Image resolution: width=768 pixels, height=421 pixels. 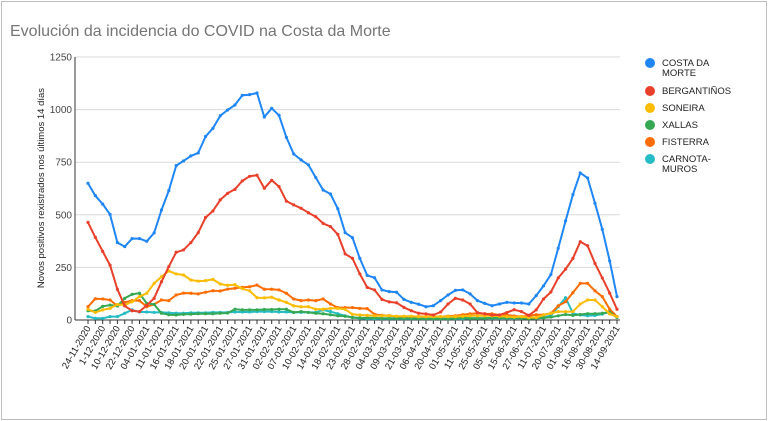 What do you see at coordinates (678, 164) in the screenshot?
I see `legend-item: CARNOTA-MUROS` at bounding box center [678, 164].